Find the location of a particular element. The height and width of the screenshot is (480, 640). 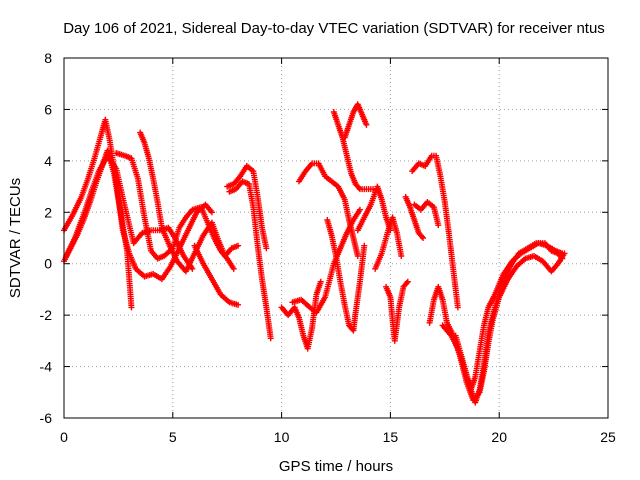

y-tick-label: 4 is located at coordinates (48, 161).